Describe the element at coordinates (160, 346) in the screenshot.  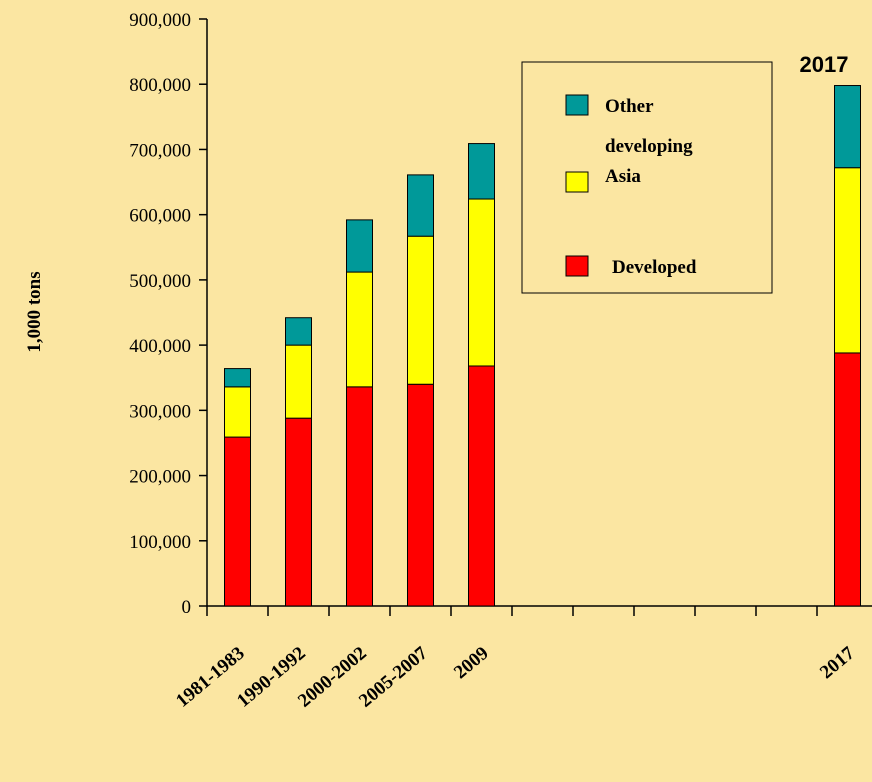
I see `y-tick-label: 400,000` at that location.